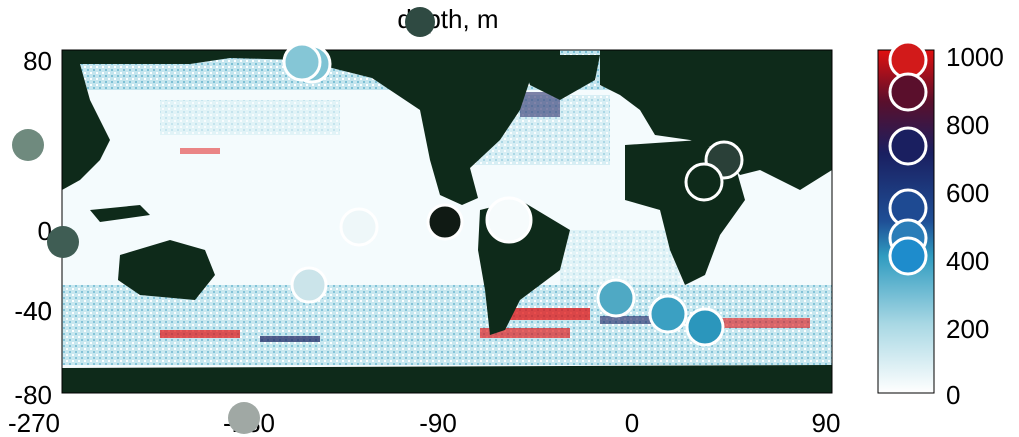 The width and height of the screenshot is (1019, 437). Describe the element at coordinates (447, 379) in the screenshot. I see `antarctica` at that location.